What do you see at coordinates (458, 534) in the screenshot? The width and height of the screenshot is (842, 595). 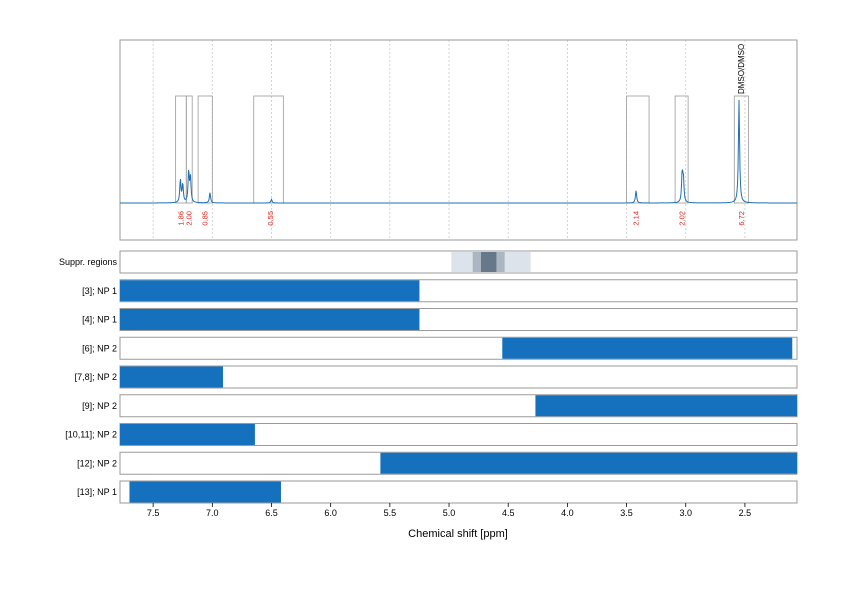 I see `x-axis-label: Chemical shift [ppm]` at bounding box center [458, 534].